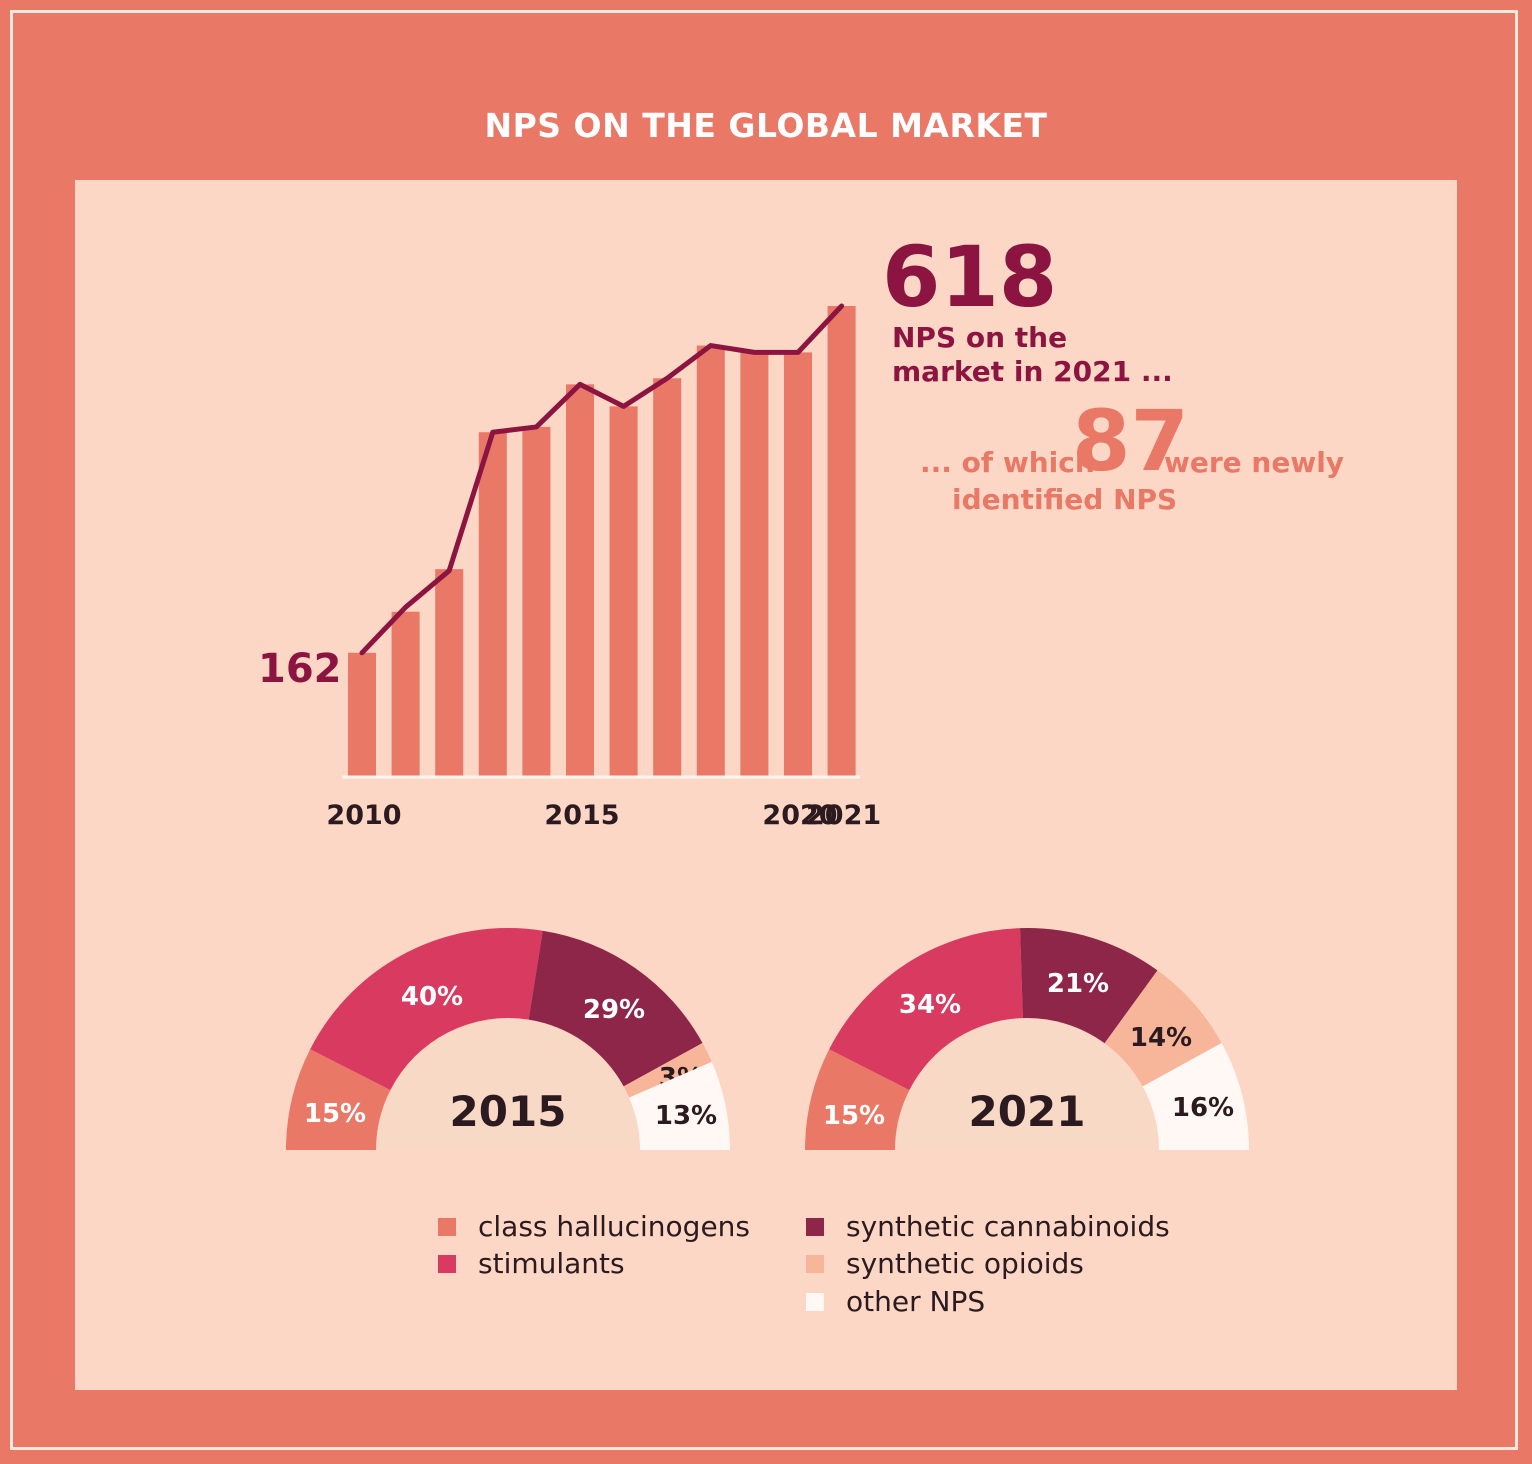 The width and height of the screenshot is (1532, 1464). What do you see at coordinates (1007, 462) in the screenshot?
I see `new-prefix-text: ... of which` at bounding box center [1007, 462].